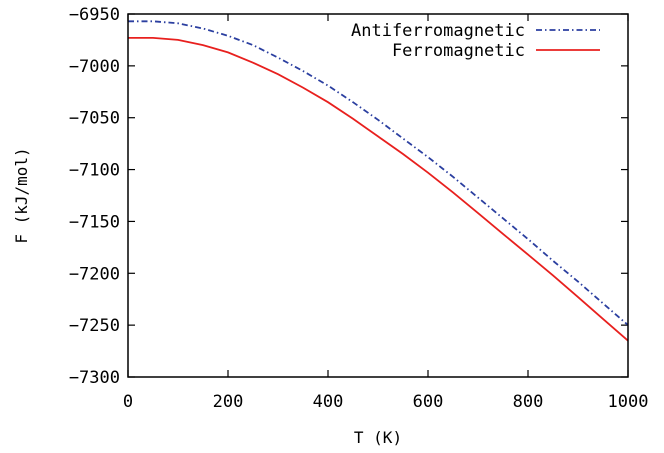 Image resolution: width=664 pixels, height=453 pixels. What do you see at coordinates (438, 31) in the screenshot?
I see `legend-label: Antiferromagnetic` at bounding box center [438, 31].